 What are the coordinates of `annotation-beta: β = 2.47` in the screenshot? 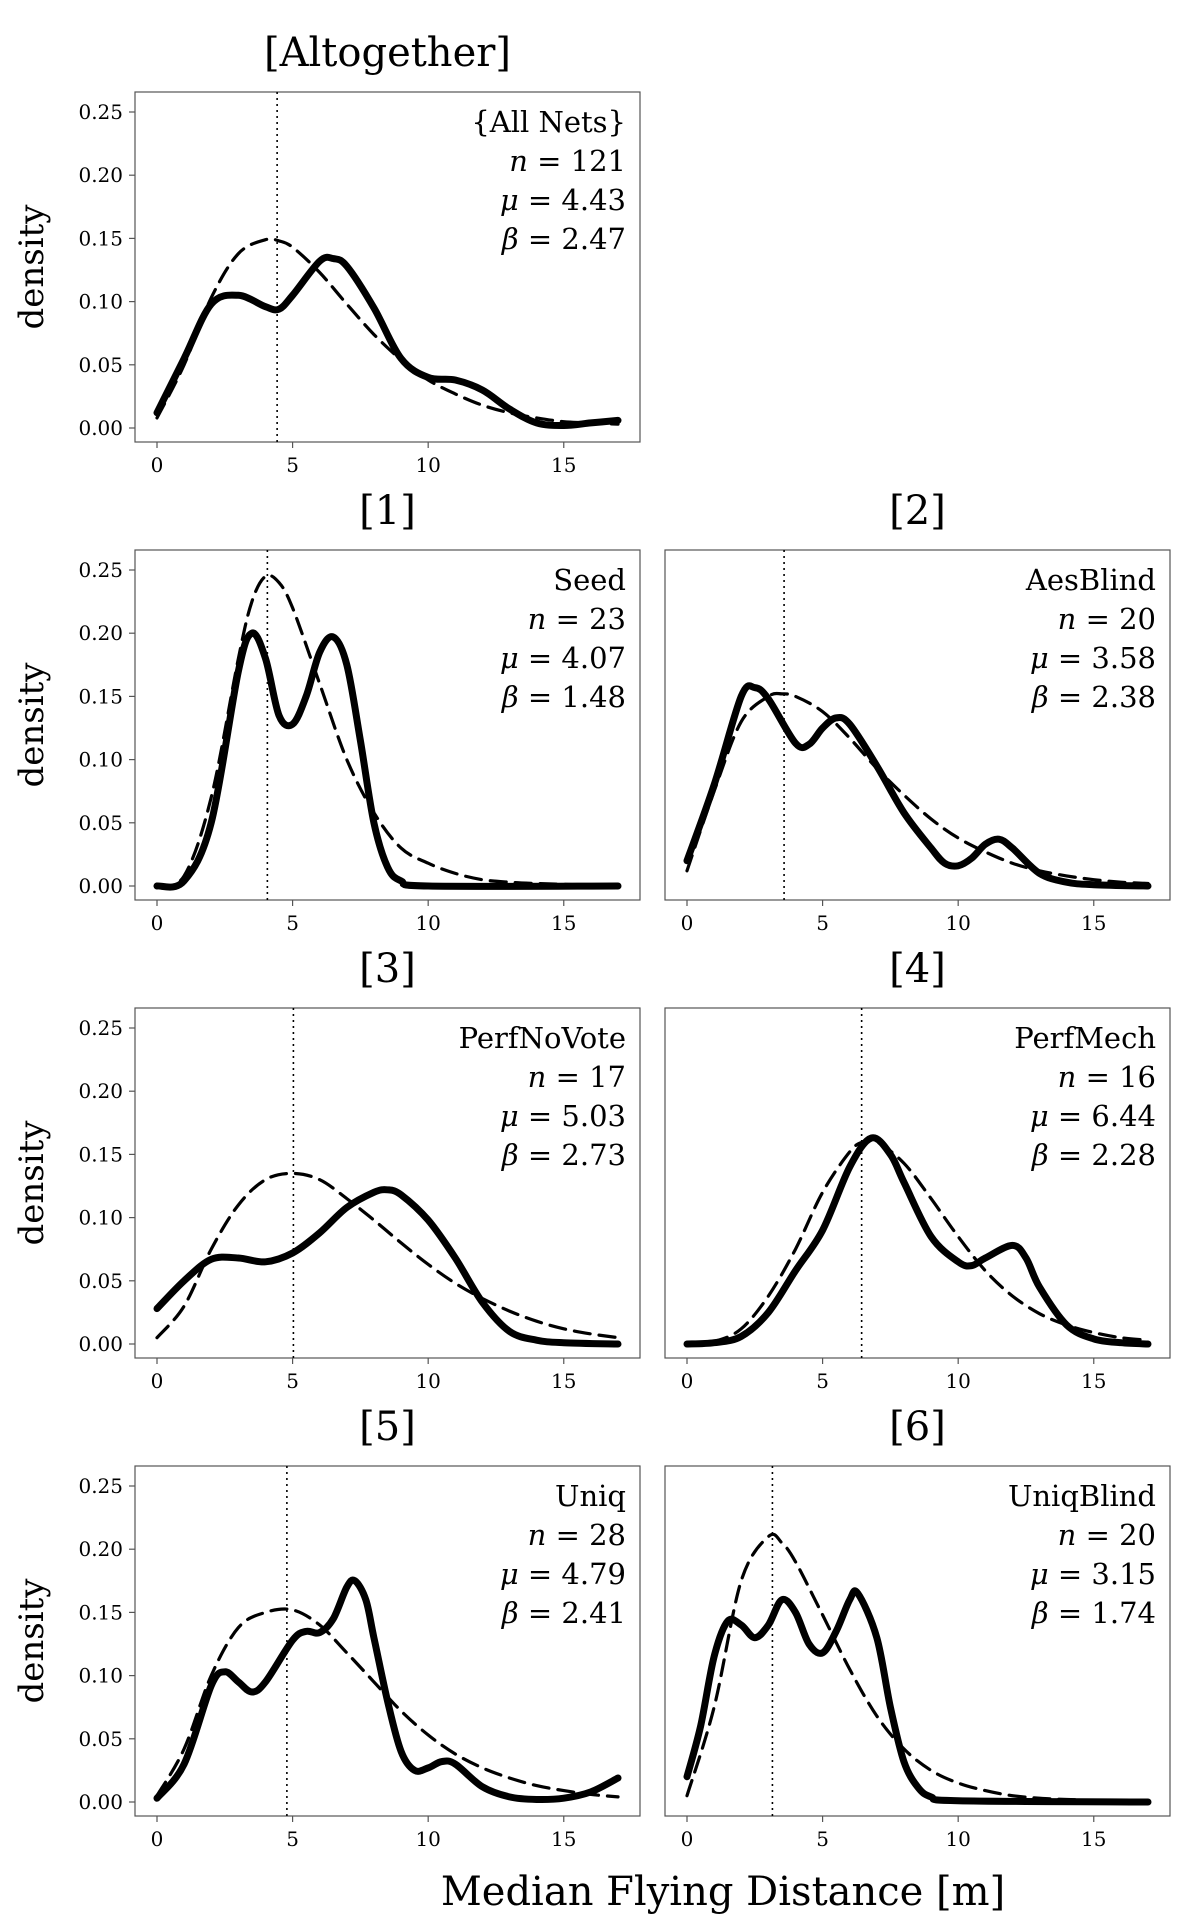 It's located at (563, 239).